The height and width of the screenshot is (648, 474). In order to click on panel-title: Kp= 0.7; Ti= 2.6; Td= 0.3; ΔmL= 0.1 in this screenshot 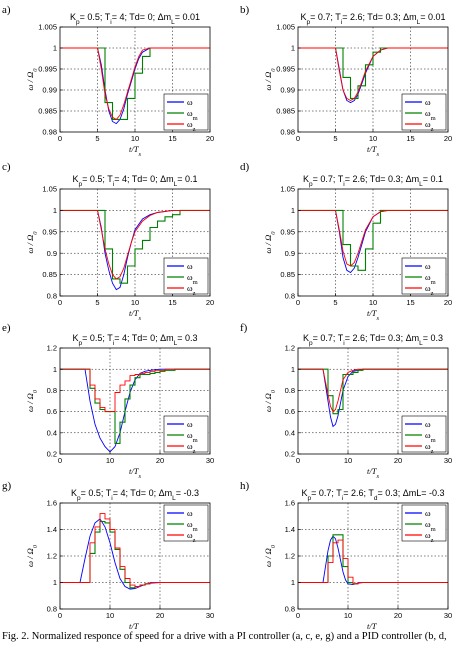, I will do `click(373, 181)`.